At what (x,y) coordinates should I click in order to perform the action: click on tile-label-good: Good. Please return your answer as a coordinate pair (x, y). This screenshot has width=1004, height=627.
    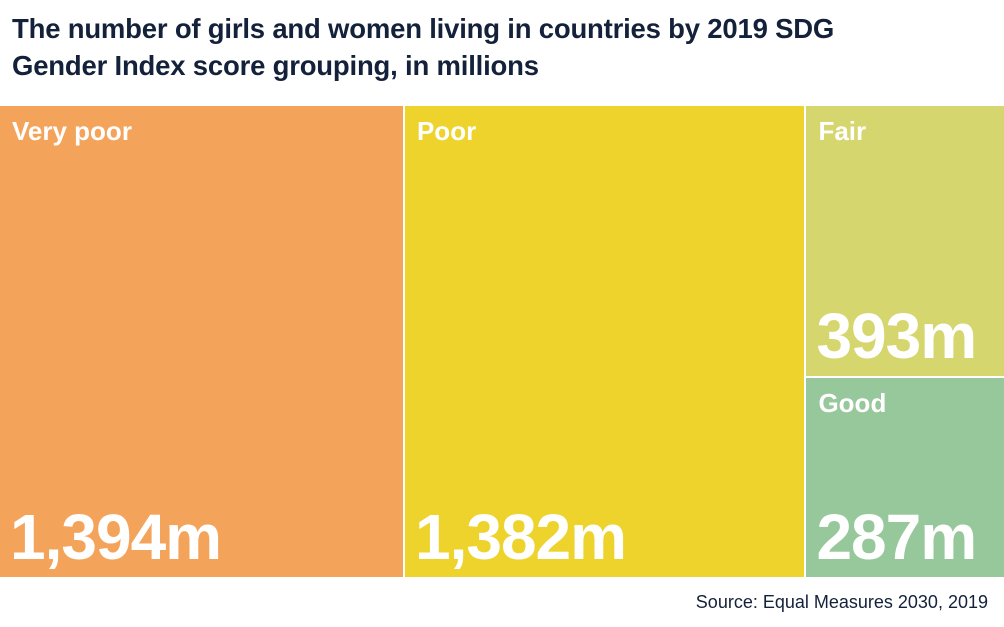
    Looking at the image, I should click on (852, 403).